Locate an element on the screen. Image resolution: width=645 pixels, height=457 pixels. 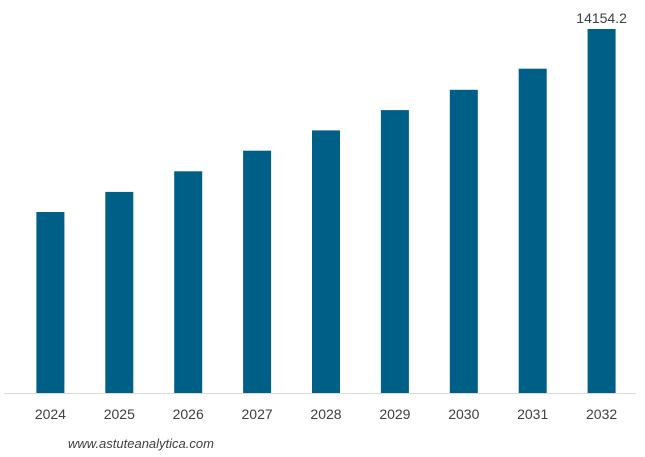
x-tick-label: 2026 is located at coordinates (188, 414).